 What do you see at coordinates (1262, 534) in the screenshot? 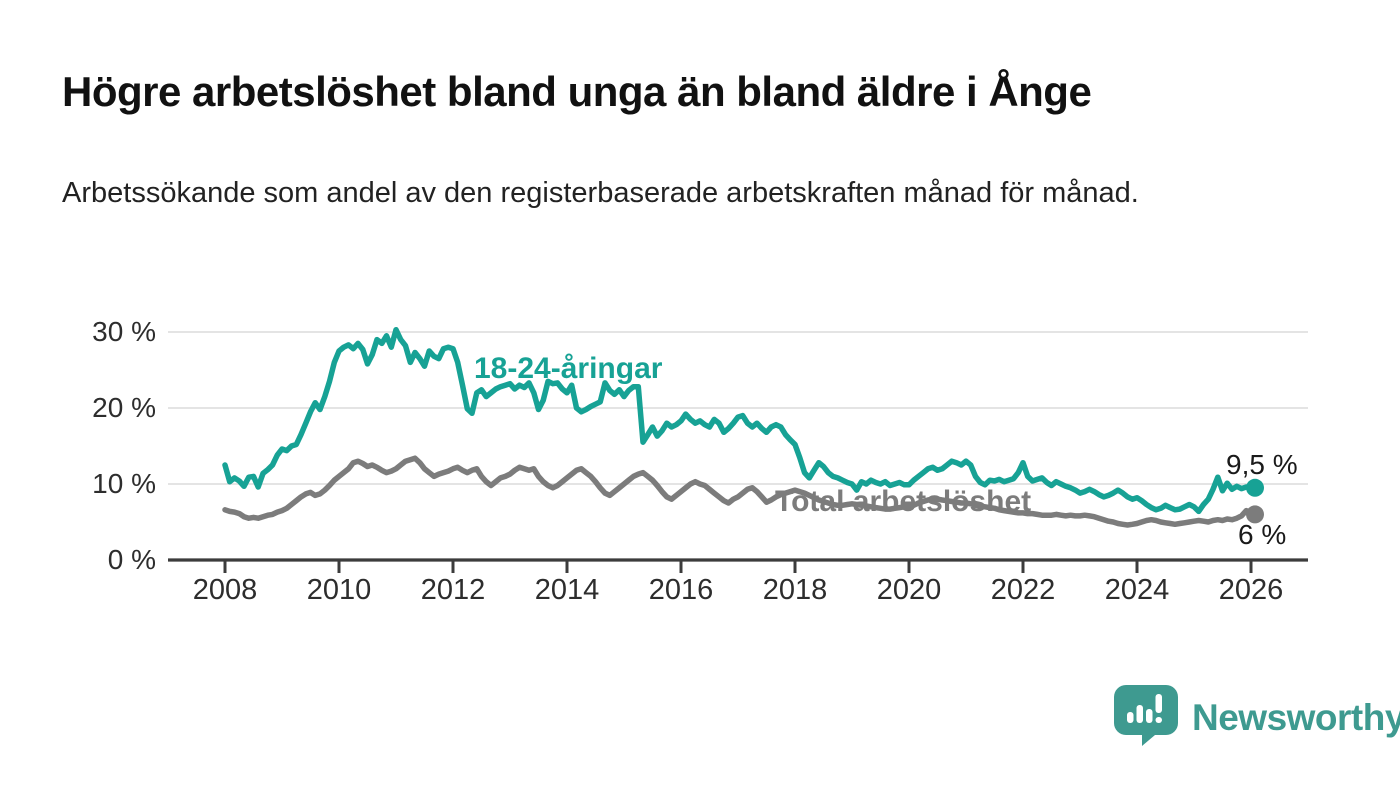
I see `end-value-label-total: 6 %` at bounding box center [1262, 534].